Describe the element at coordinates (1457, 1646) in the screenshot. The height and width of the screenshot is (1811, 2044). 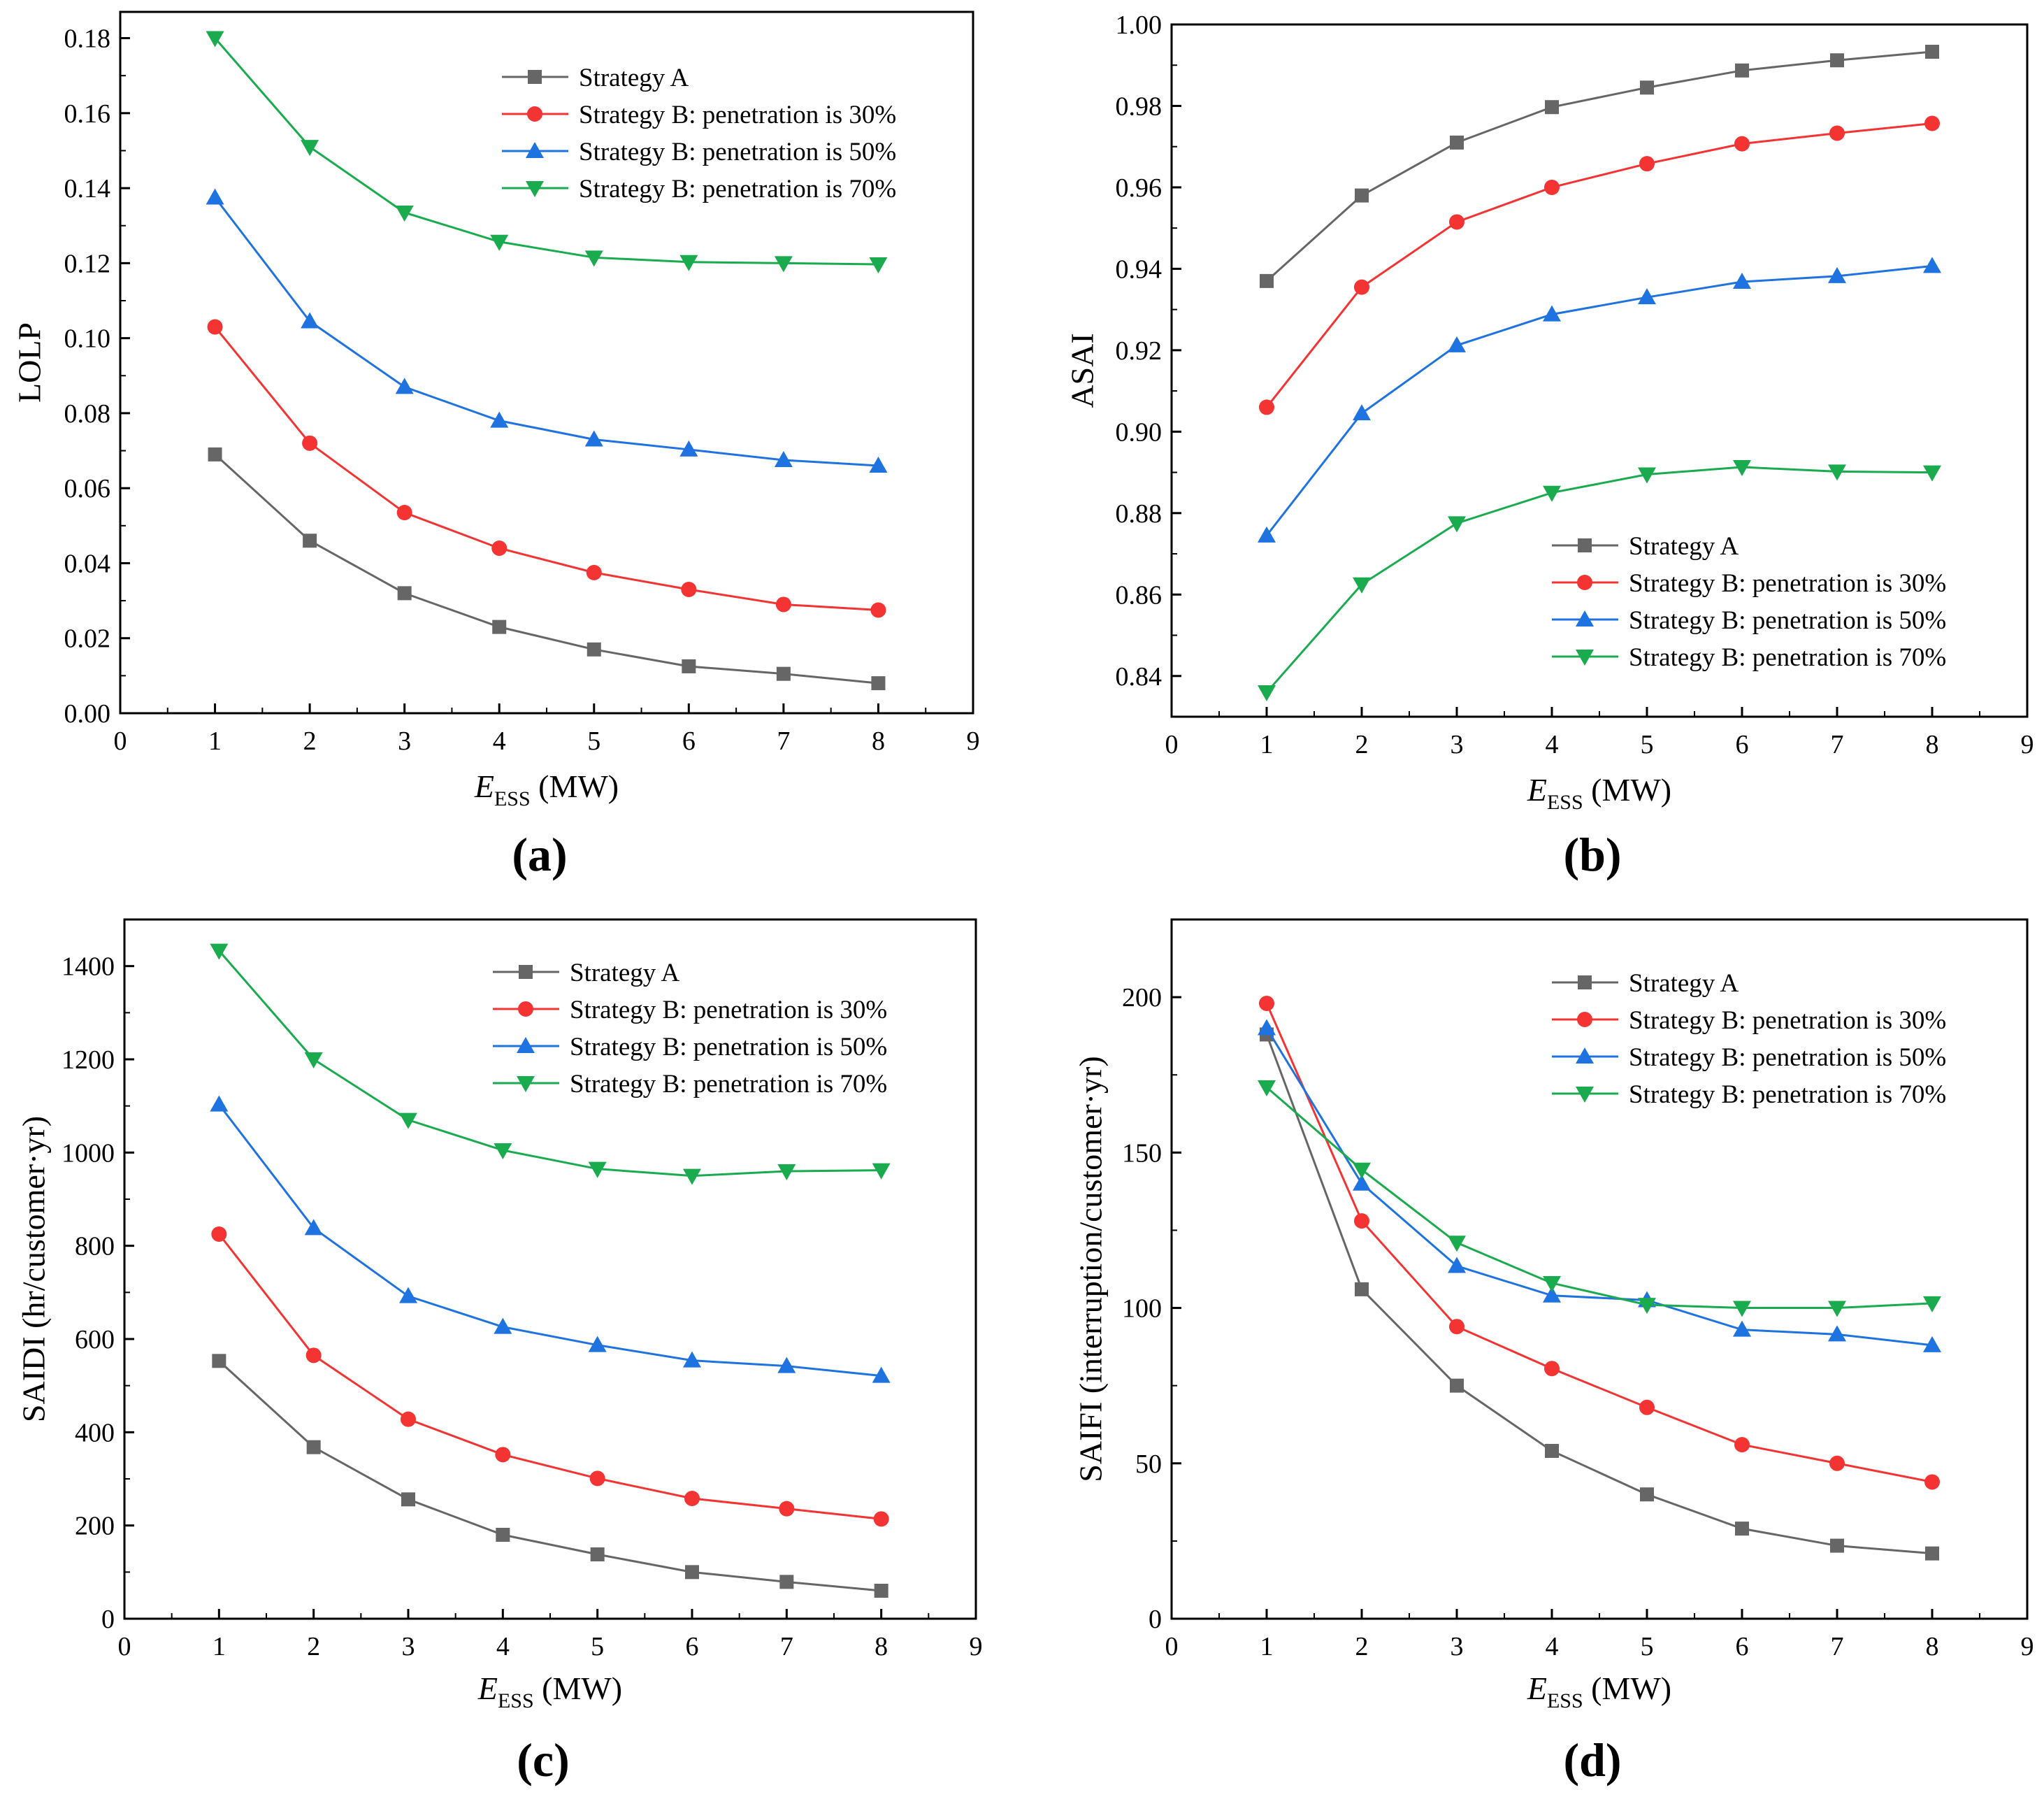
I see `x-tick-label: 3` at that location.